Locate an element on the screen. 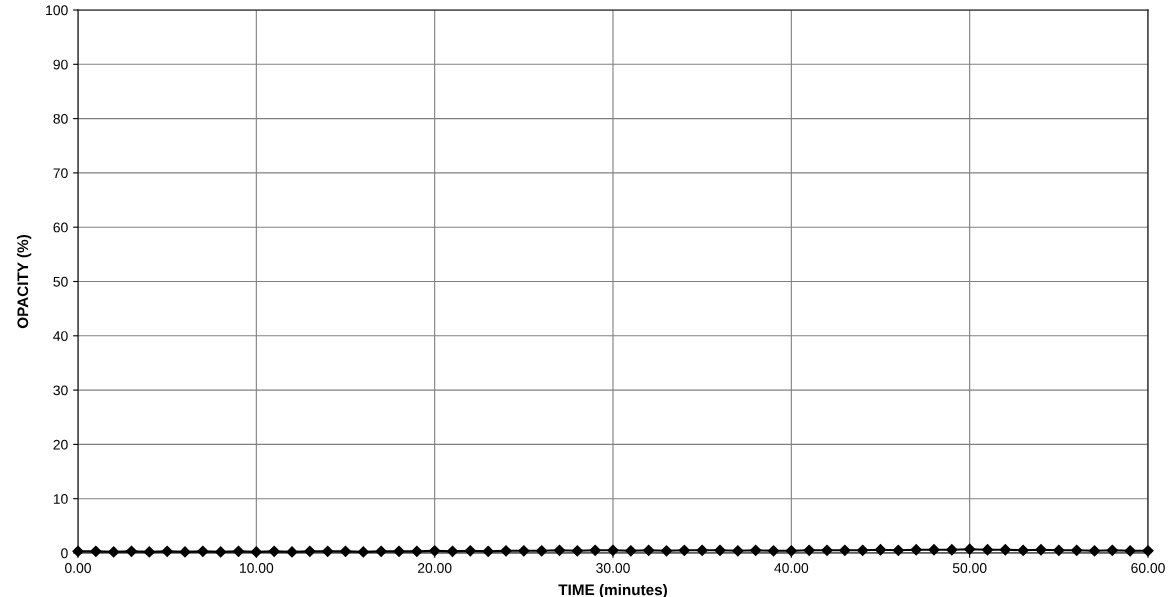 Image resolution: width=1169 pixels, height=597 pixels. y-tick-label: 0 is located at coordinates (64, 553).